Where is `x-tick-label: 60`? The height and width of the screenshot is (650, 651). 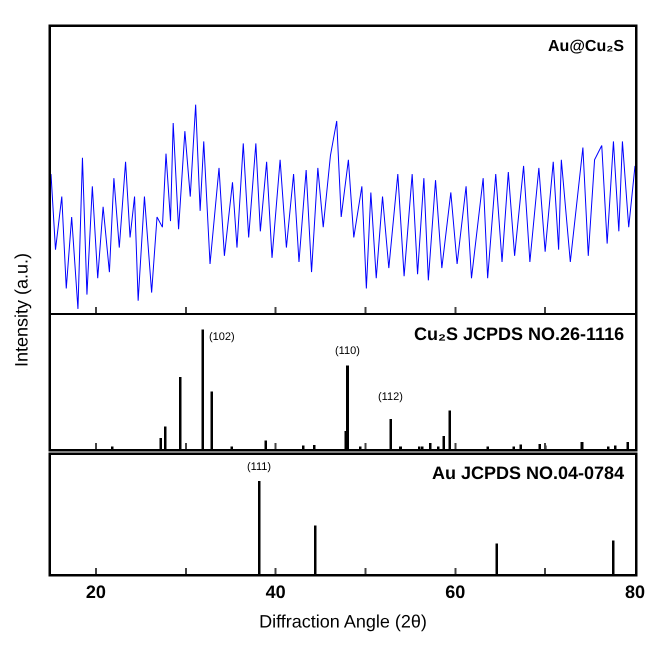
x-tick-label: 60 is located at coordinates (455, 592).